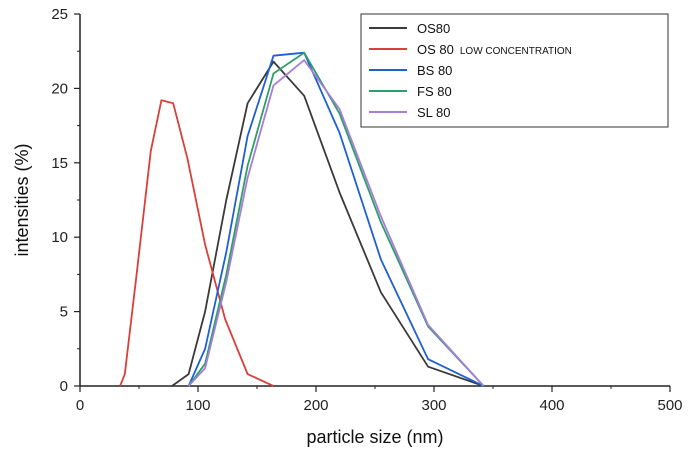 This screenshot has height=452, width=698. What do you see at coordinates (197, 405) in the screenshot?
I see `x-tick-label: 100` at bounding box center [197, 405].